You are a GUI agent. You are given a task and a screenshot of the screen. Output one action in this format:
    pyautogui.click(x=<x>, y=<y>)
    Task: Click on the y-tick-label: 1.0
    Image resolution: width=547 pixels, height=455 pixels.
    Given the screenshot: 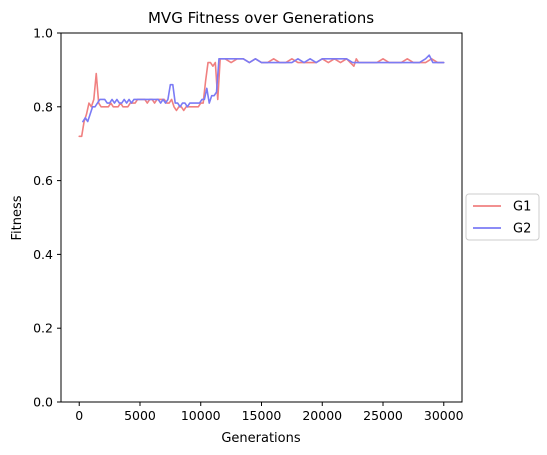 What is the action you would take?
    pyautogui.click(x=43, y=33)
    